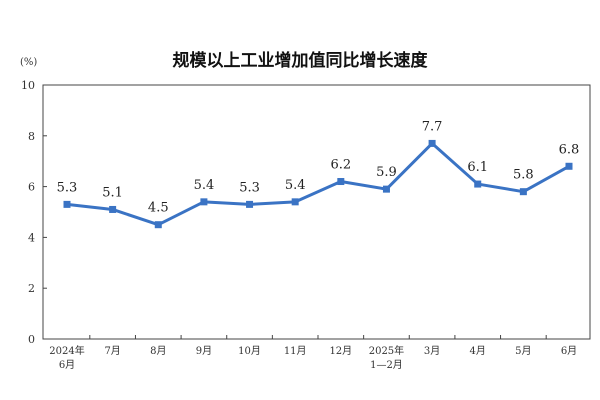 This screenshot has width=600, height=400. I want to click on x-tick-label: 8月, so click(158, 351).